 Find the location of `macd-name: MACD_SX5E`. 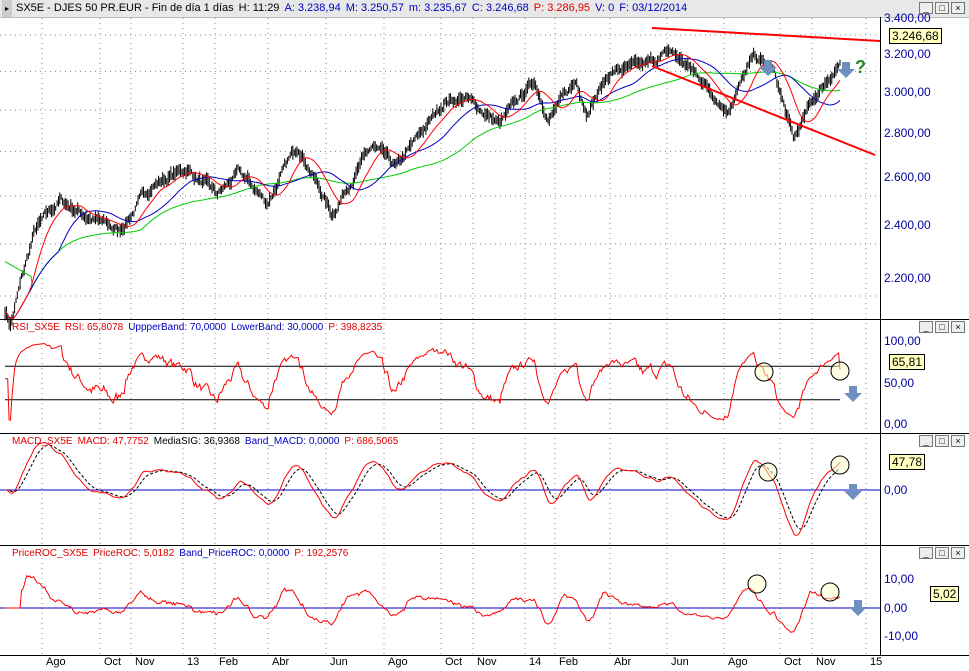

macd-name: MACD_SX5E is located at coordinates (42, 441).